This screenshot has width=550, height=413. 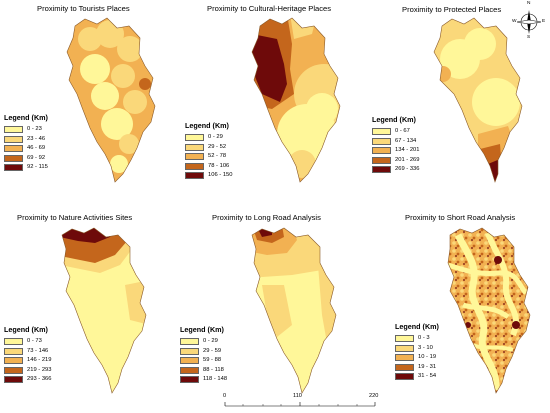 I want to click on compass-west-label: W, so click(x=514, y=21).